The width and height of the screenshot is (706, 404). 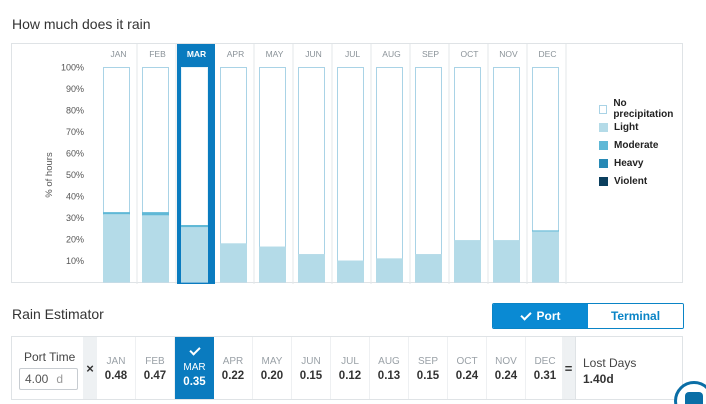 I want to click on estimator-month-aug: AUG 0.13, so click(x=389, y=368).